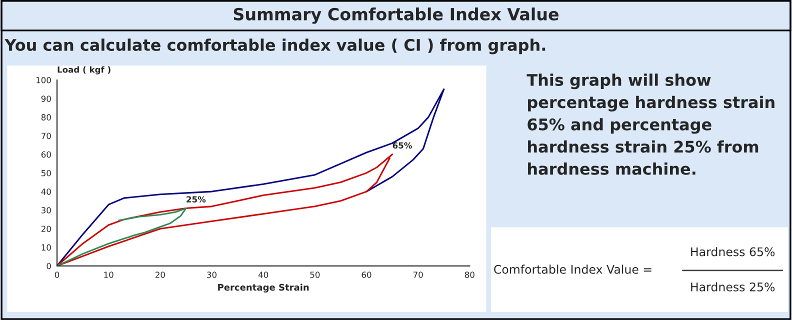 Image resolution: width=792 pixels, height=320 pixels. Describe the element at coordinates (402, 145) in the screenshot. I see `annotation: 65%` at that location.